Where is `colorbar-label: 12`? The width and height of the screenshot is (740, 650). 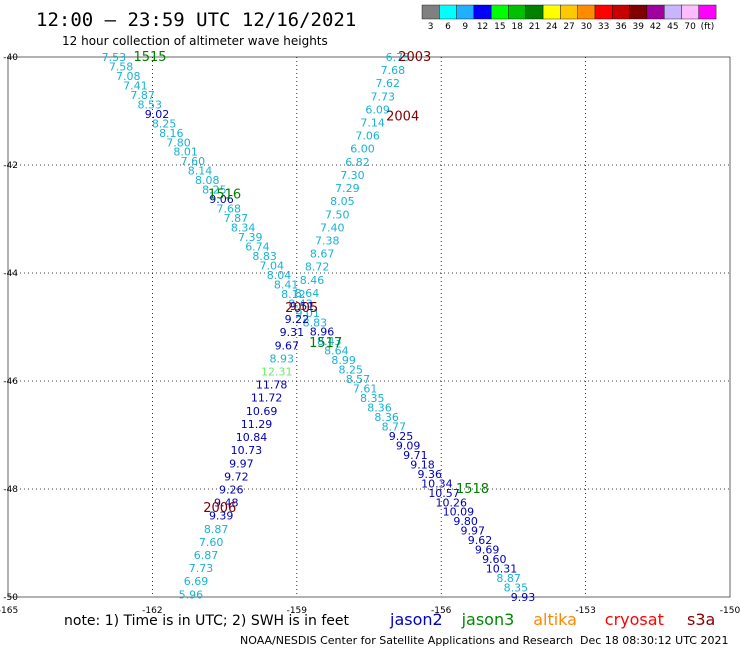 colorbar-label: 12 is located at coordinates (482, 27).